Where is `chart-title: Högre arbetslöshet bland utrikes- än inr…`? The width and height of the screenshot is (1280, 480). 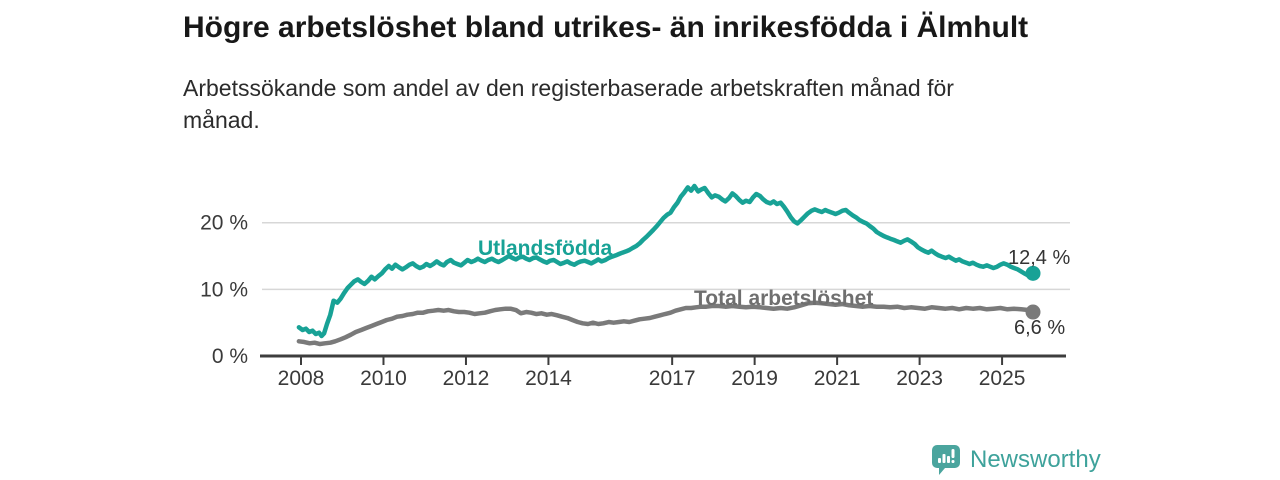 chart-title: Högre arbetslöshet bland utrikes- än inr… is located at coordinates (606, 27).